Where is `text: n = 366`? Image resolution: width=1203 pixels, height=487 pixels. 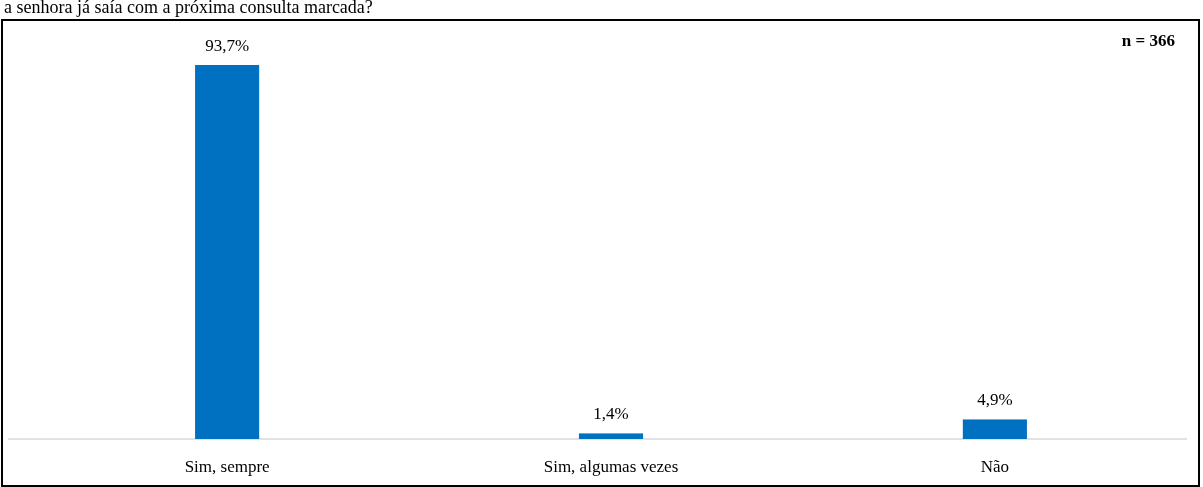
text: n = 366 is located at coordinates (1148, 40).